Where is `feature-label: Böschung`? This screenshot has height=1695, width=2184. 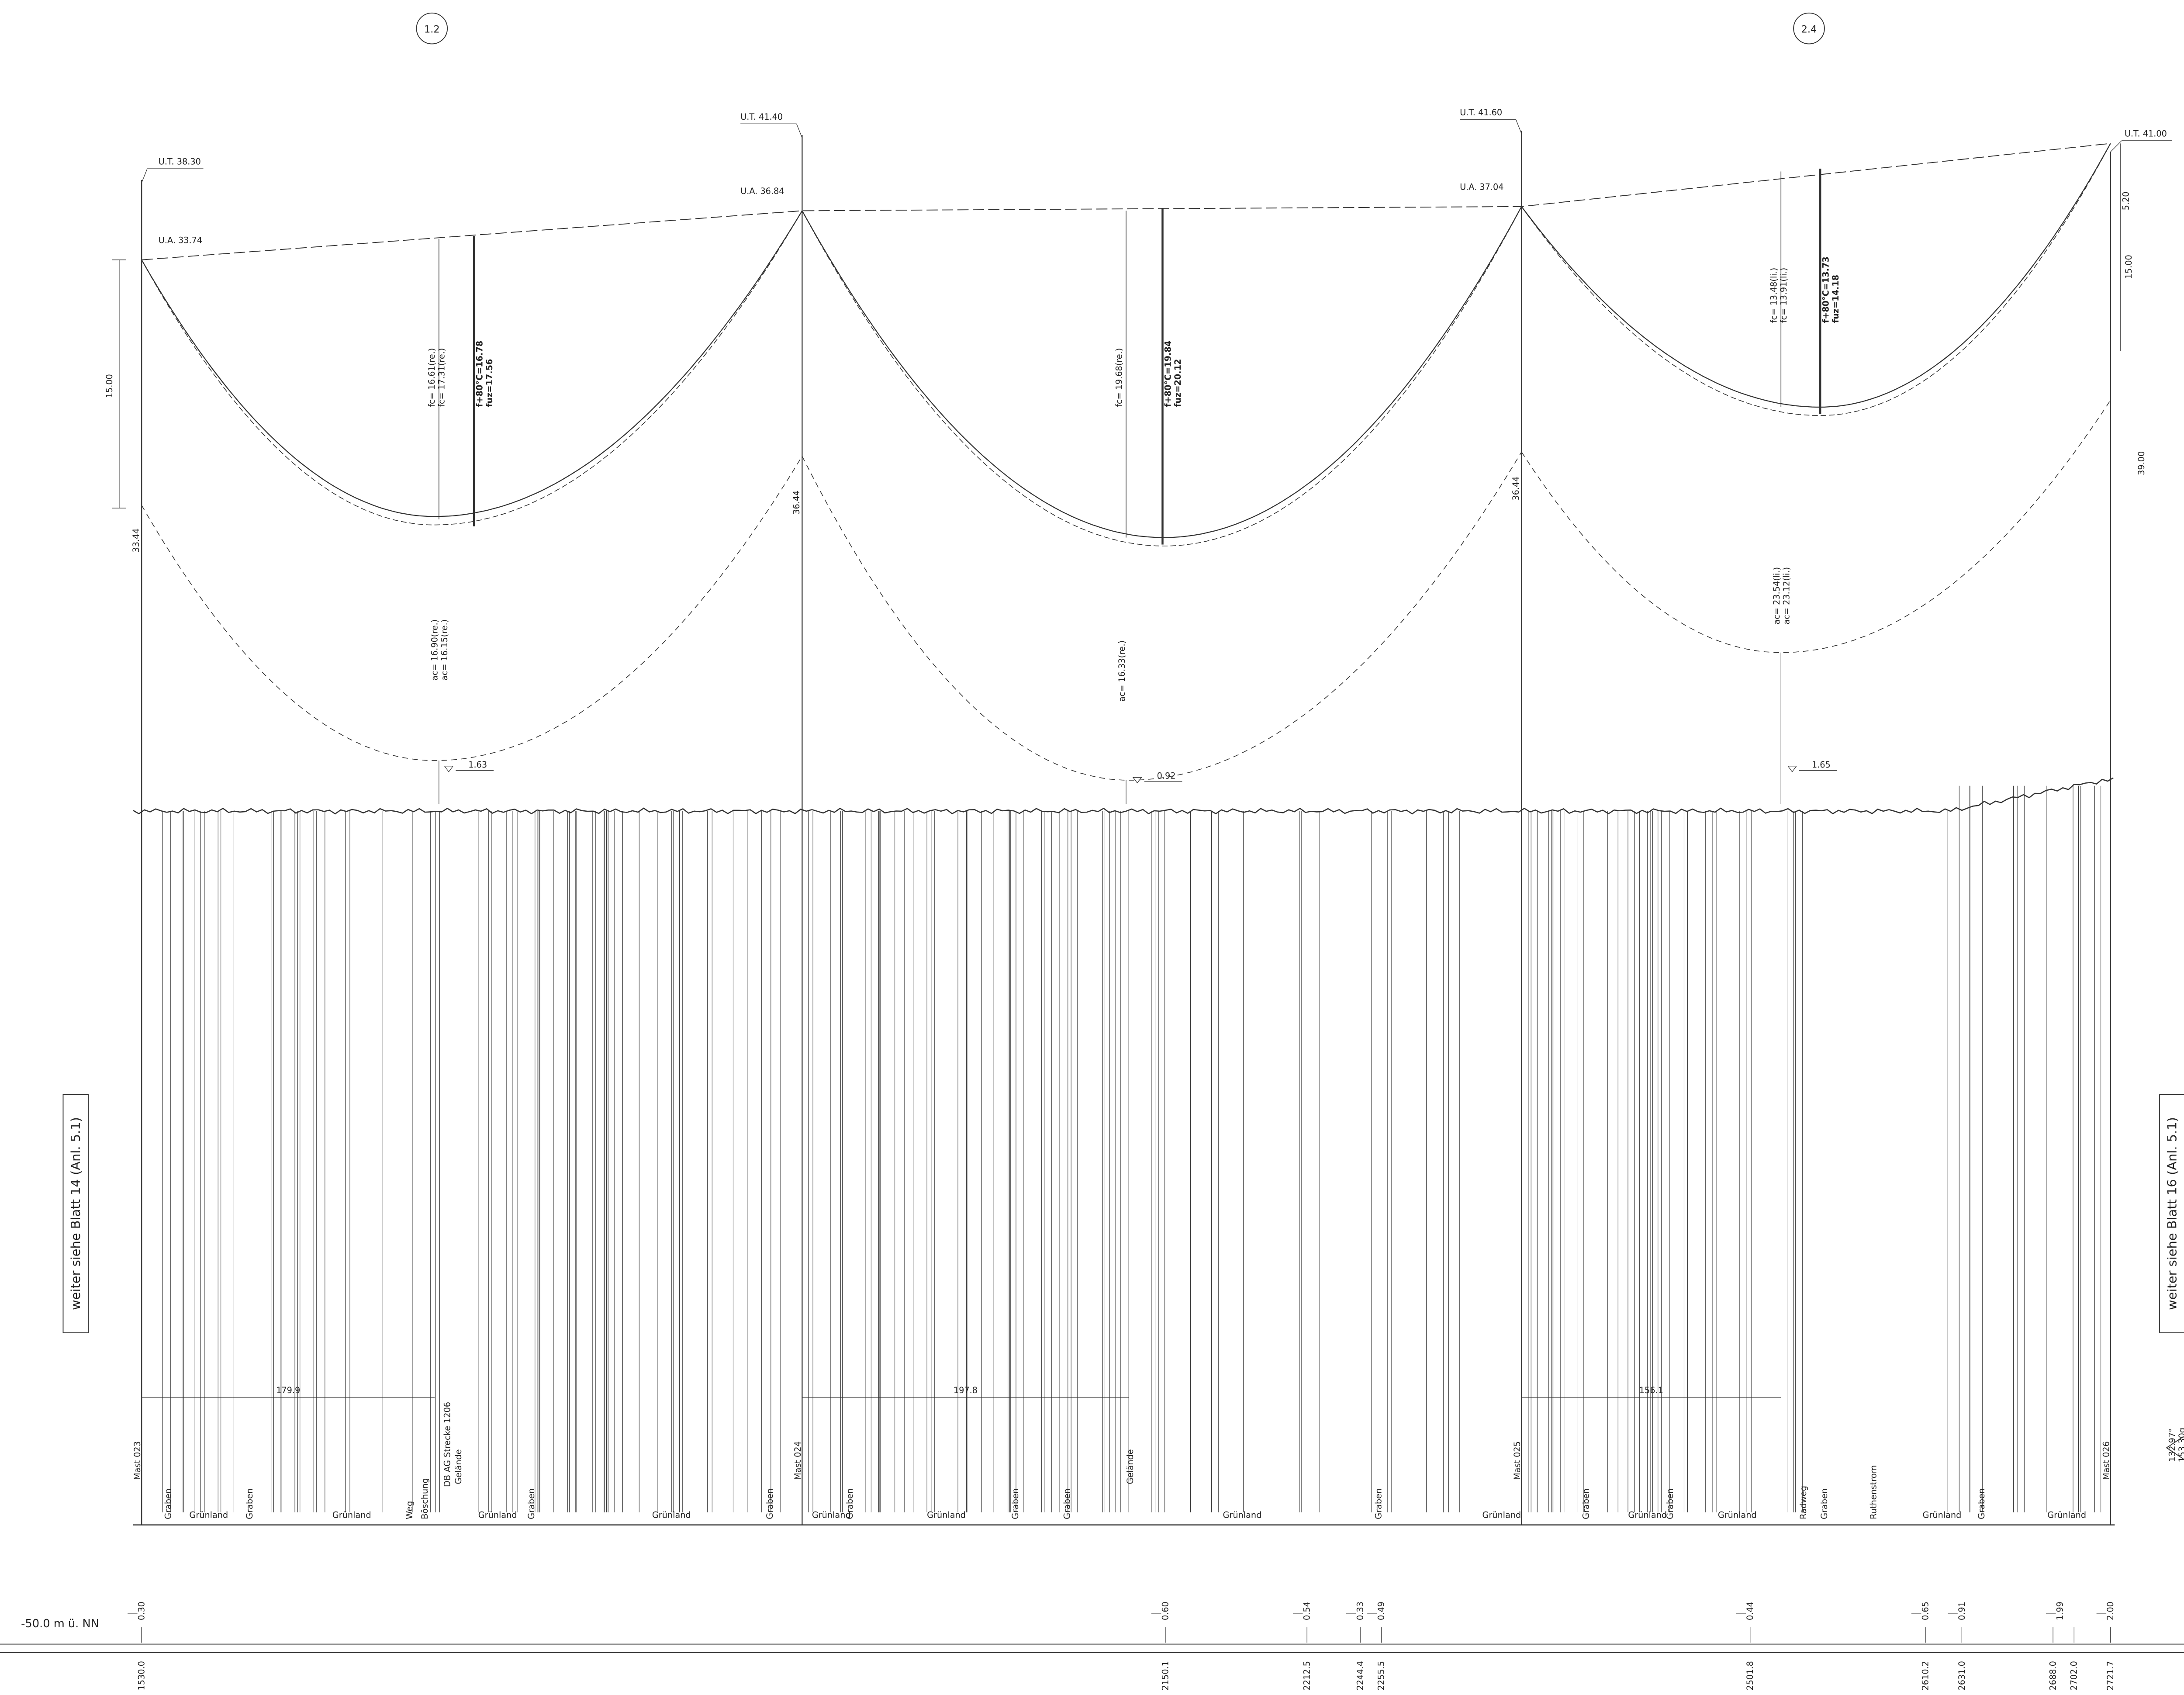 feature-label: Böschung is located at coordinates (425, 1498).